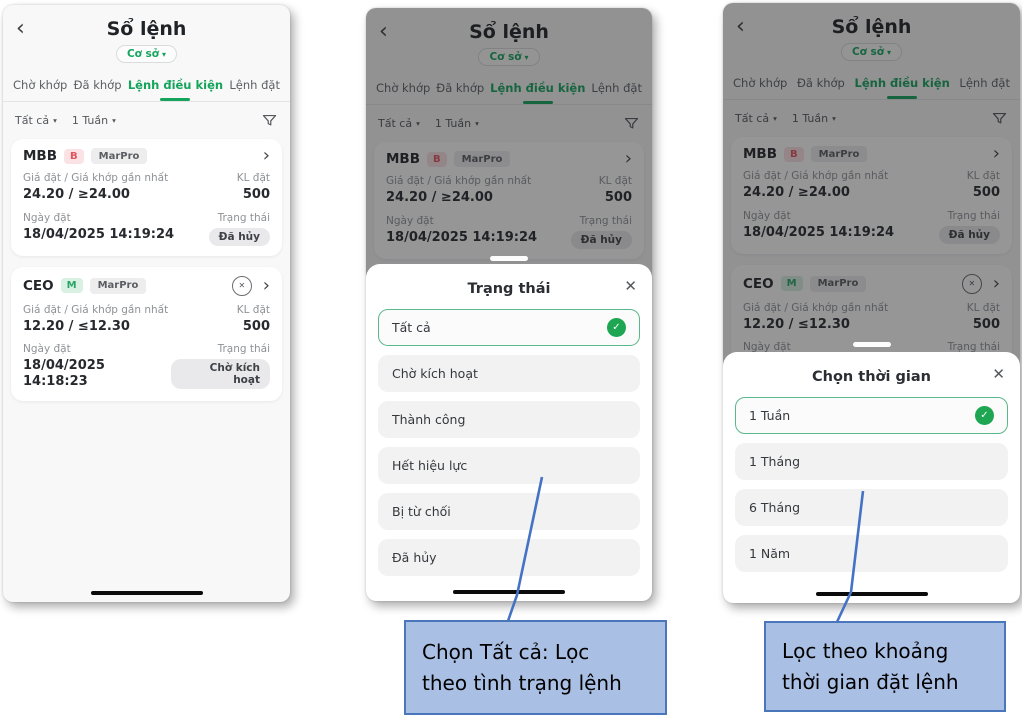 Image resolution: width=1022 pixels, height=722 pixels. I want to click on sheet-title: Chọn thời gian, so click(871, 377).